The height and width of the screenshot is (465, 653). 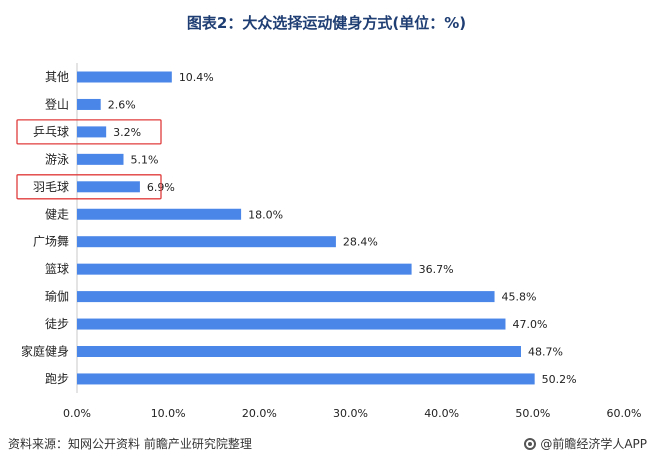 What do you see at coordinates (51, 187) in the screenshot?
I see `category-label: 羽毛球` at bounding box center [51, 187].